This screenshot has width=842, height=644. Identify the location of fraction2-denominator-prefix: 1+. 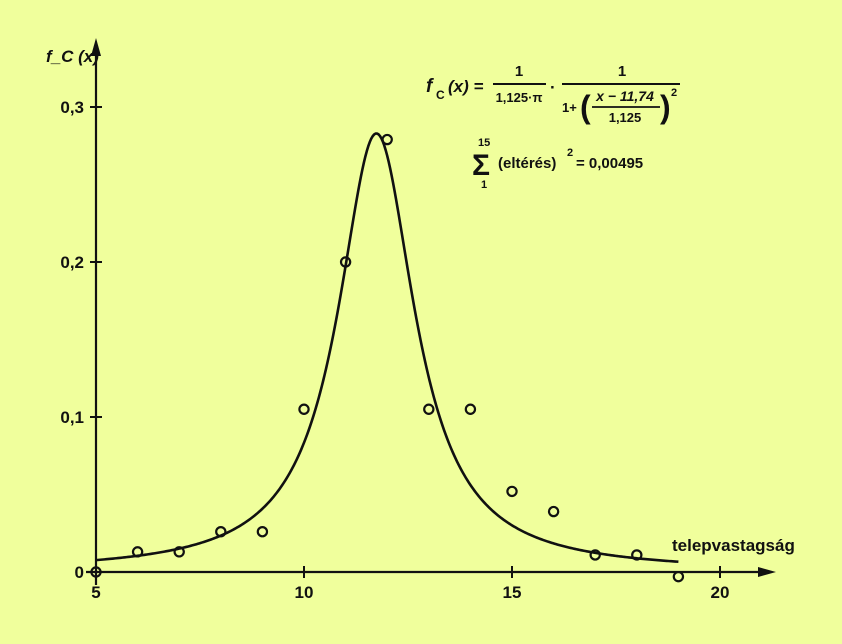
(569, 107).